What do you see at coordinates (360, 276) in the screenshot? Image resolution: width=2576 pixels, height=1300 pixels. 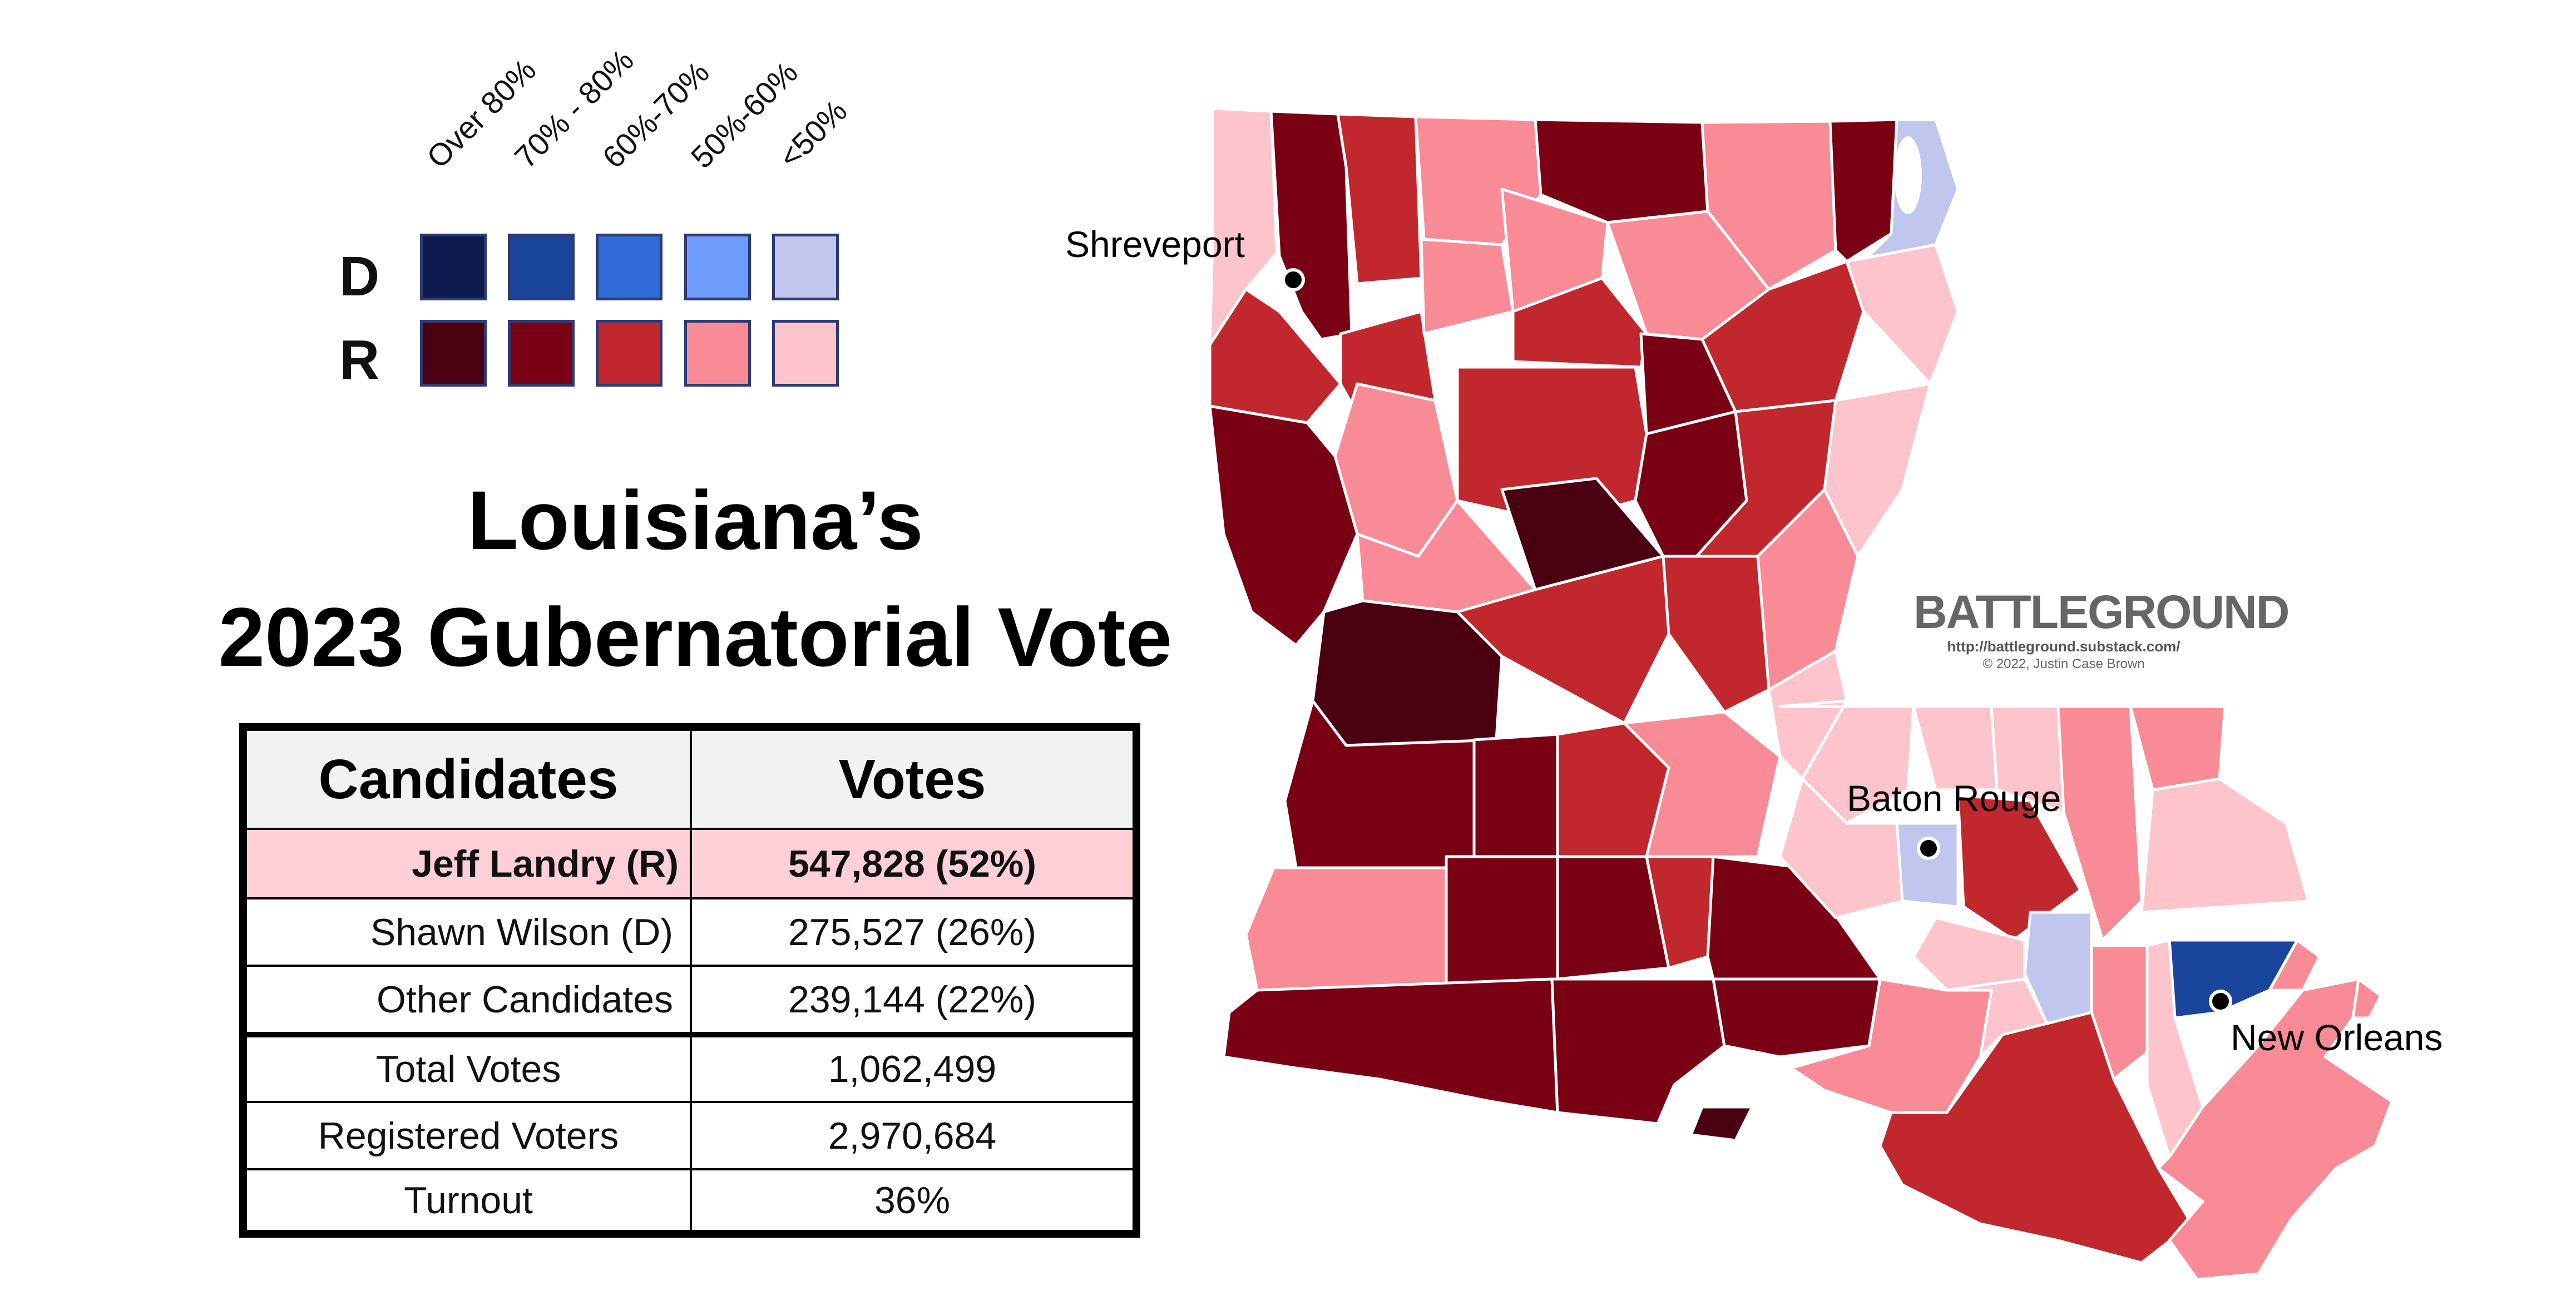 I see `legend-party-d: D` at bounding box center [360, 276].